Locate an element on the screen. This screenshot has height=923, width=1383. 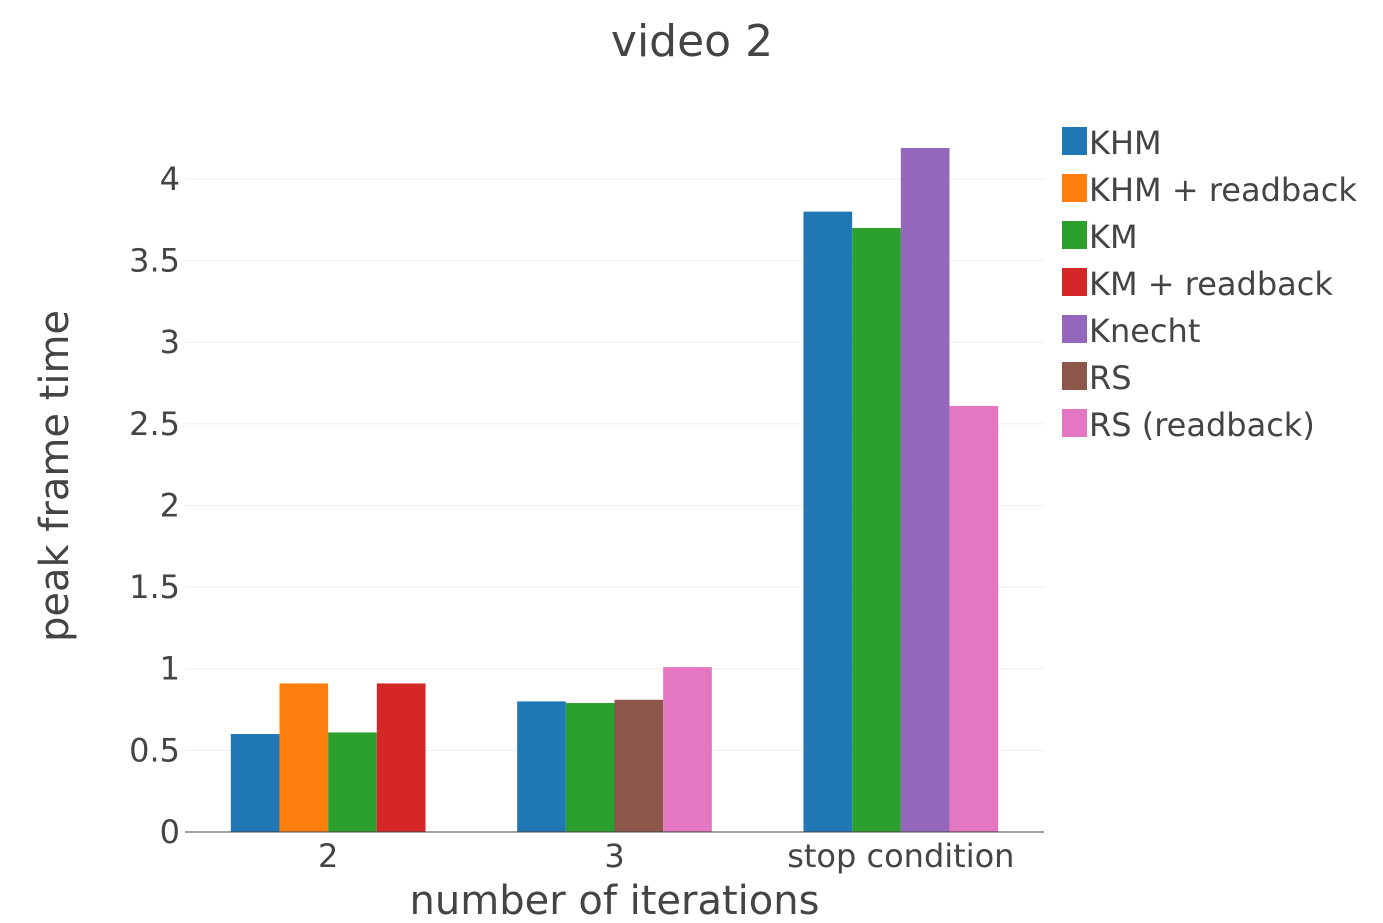
legend-item: KHM + readback is located at coordinates (1209, 190).